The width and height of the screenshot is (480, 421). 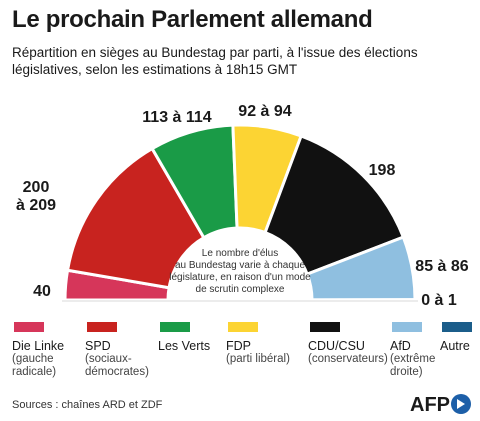 I want to click on legend-desc: droite), so click(x=406, y=372).